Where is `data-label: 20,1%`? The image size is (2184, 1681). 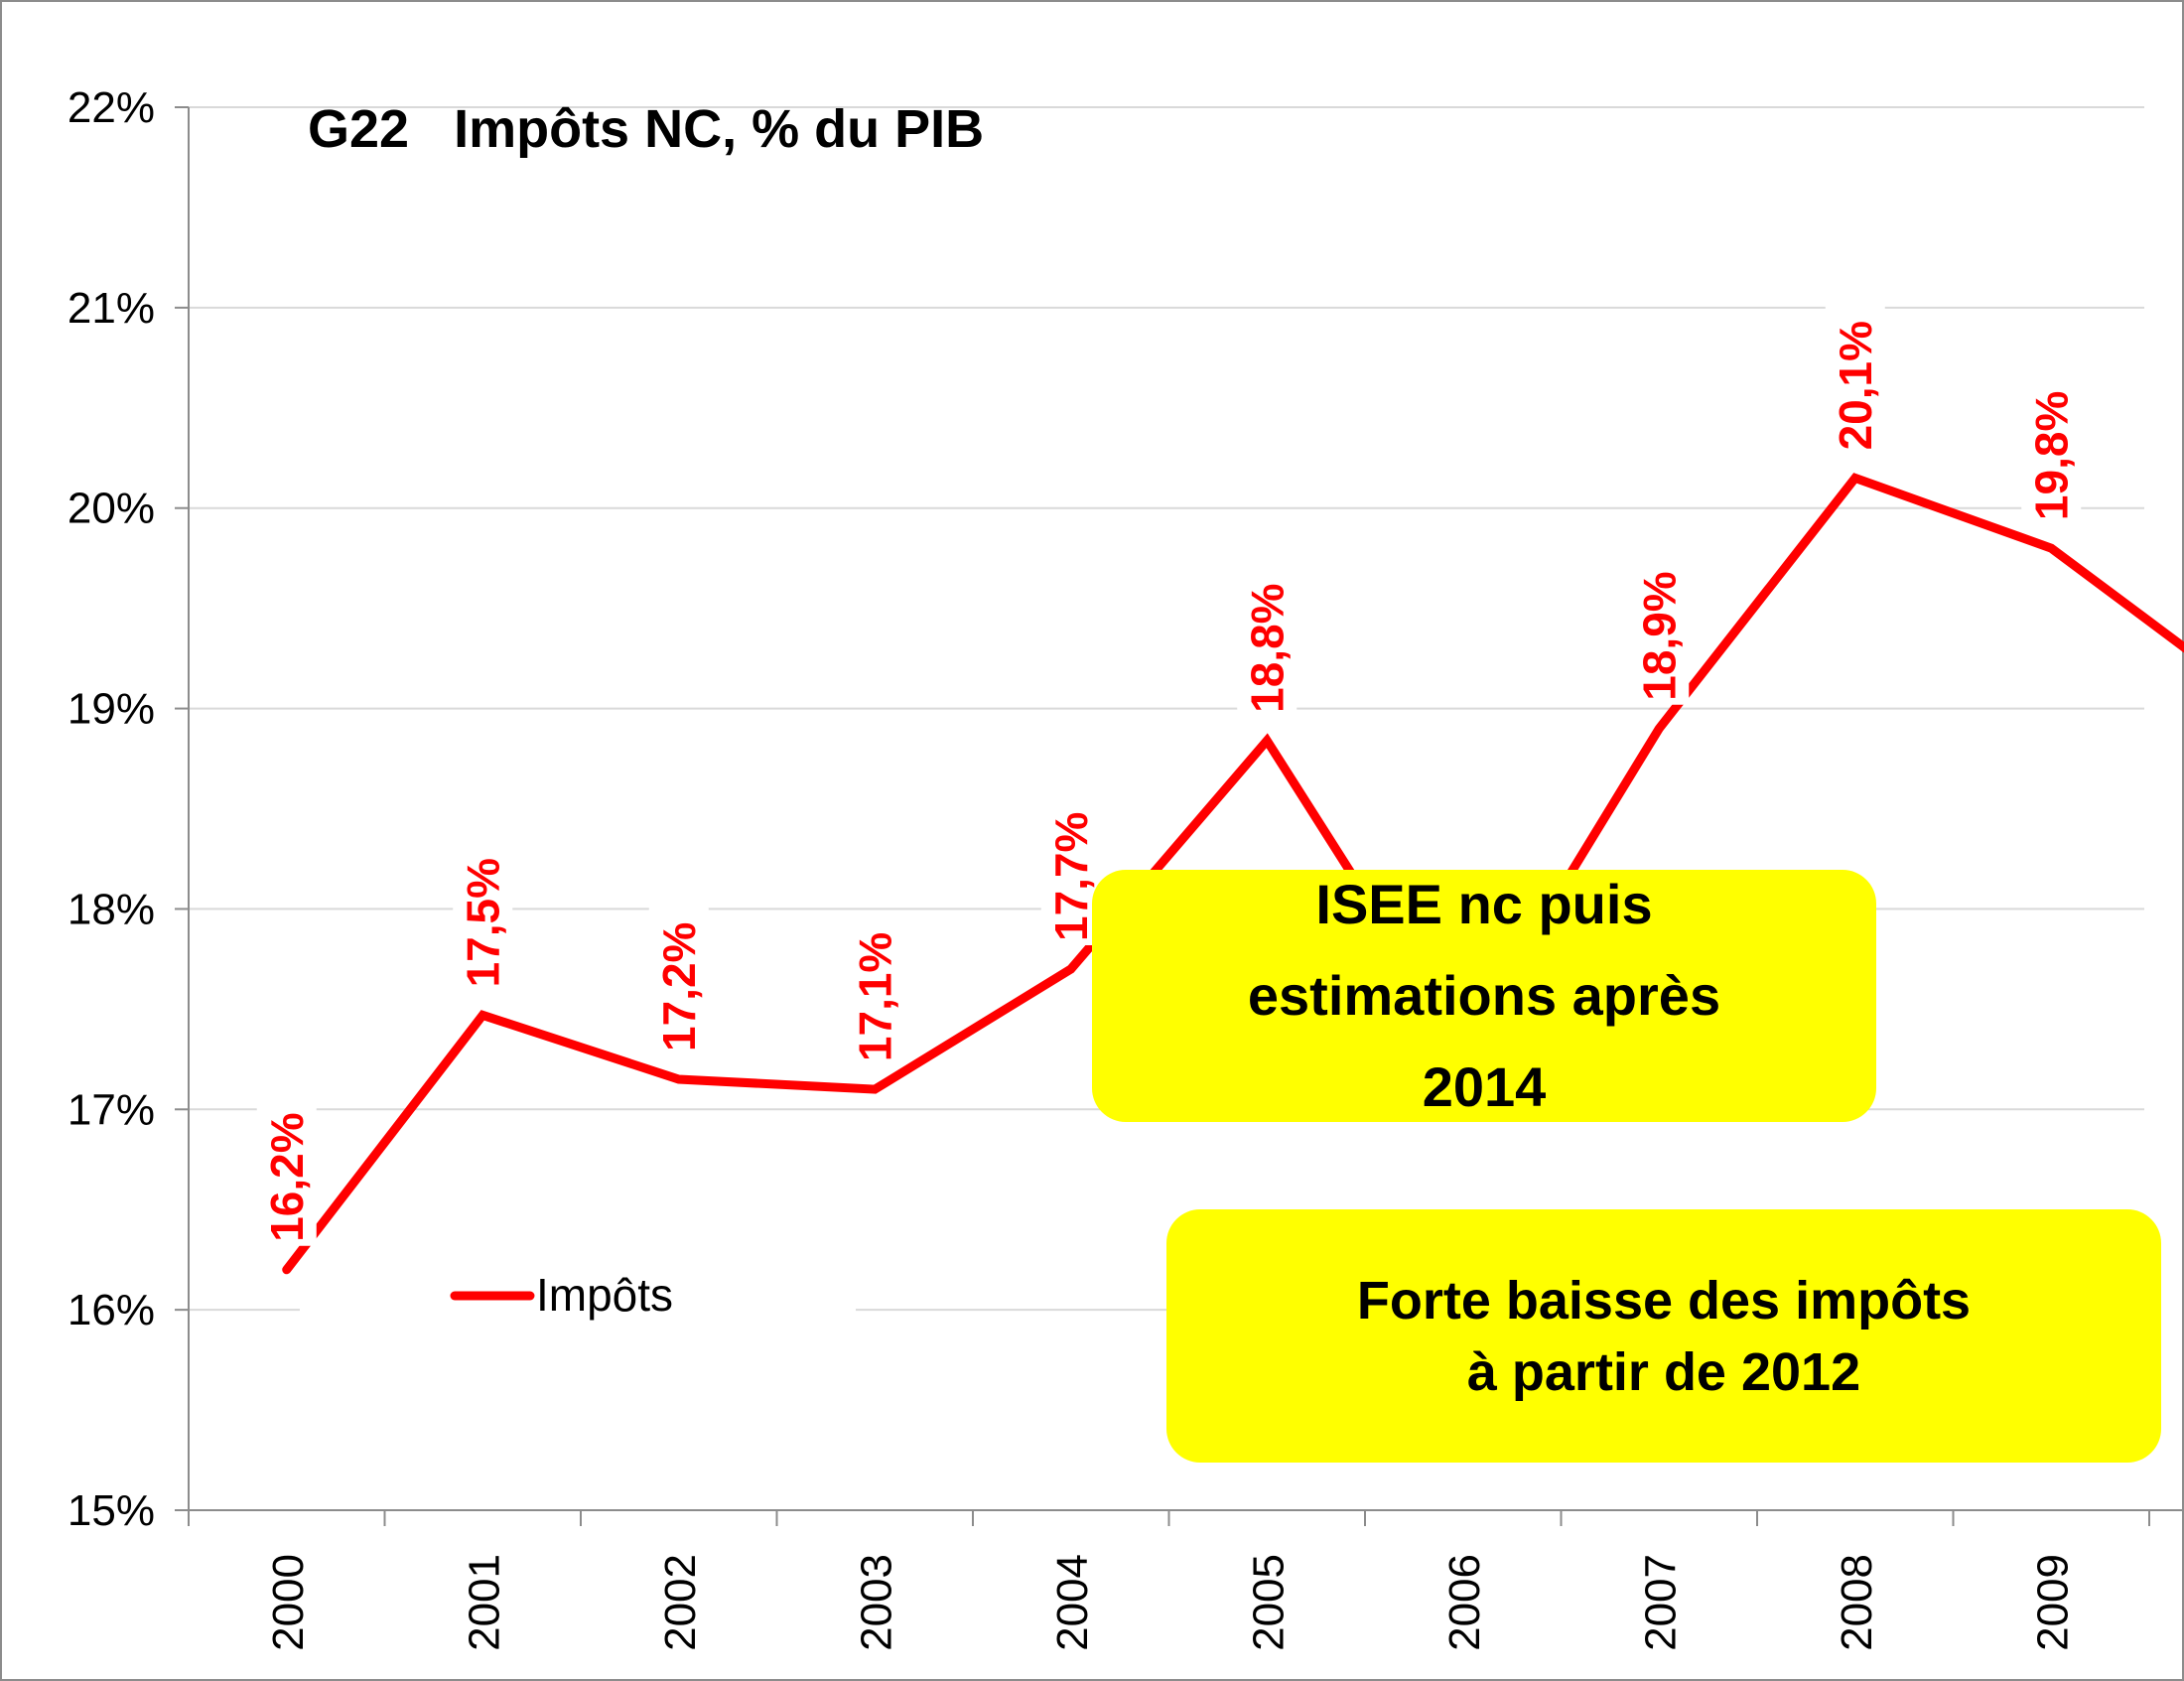
data-label: 20,1% is located at coordinates (1855, 378).